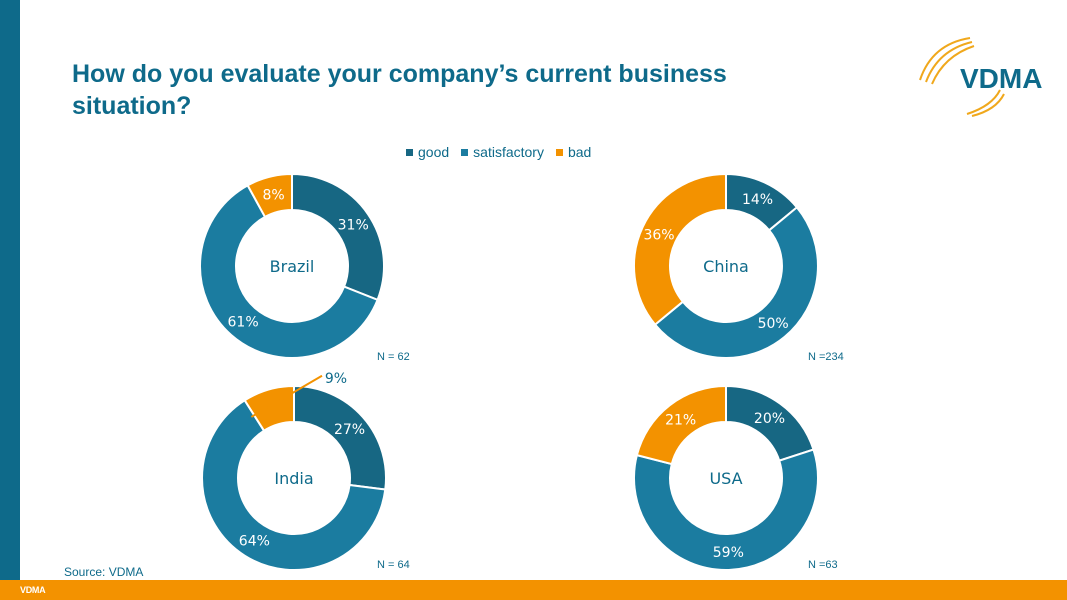  I want to click on slice-india-satisfactory, so click(294, 484).